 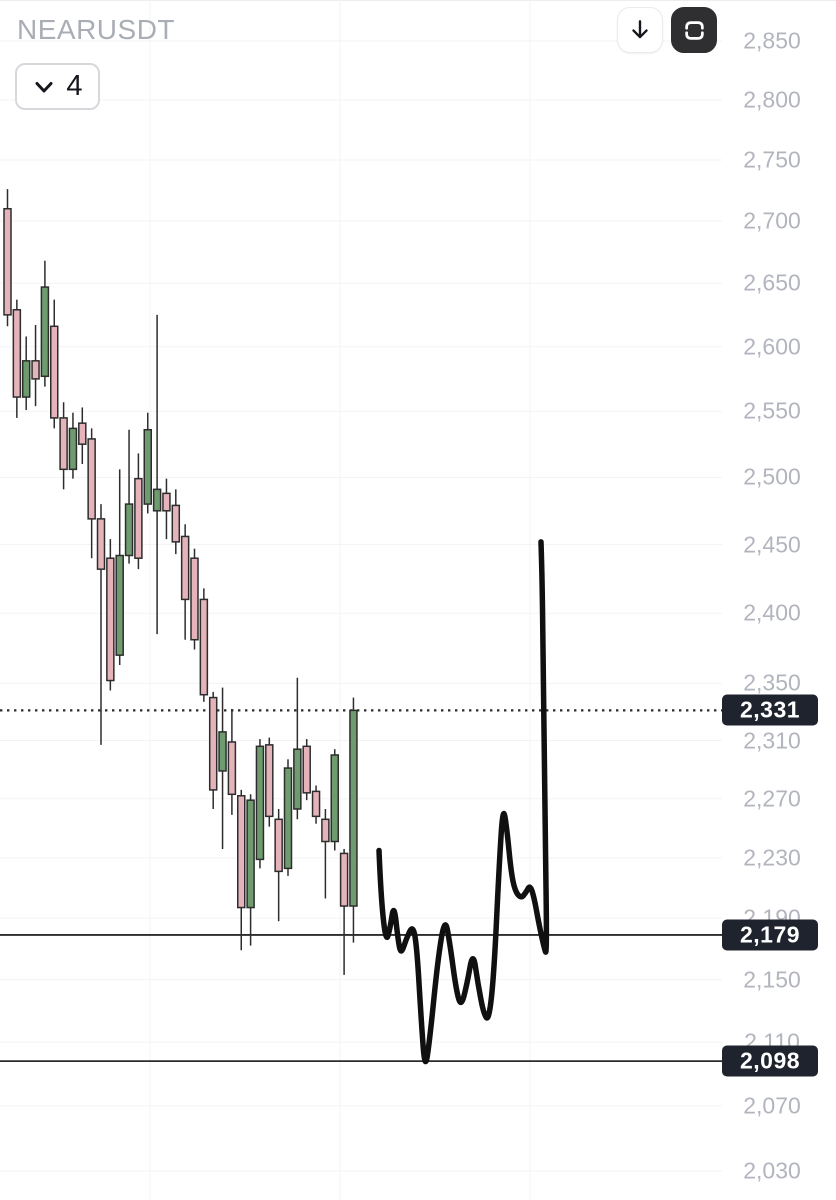 I want to click on frame-icon, so click(x=694, y=30).